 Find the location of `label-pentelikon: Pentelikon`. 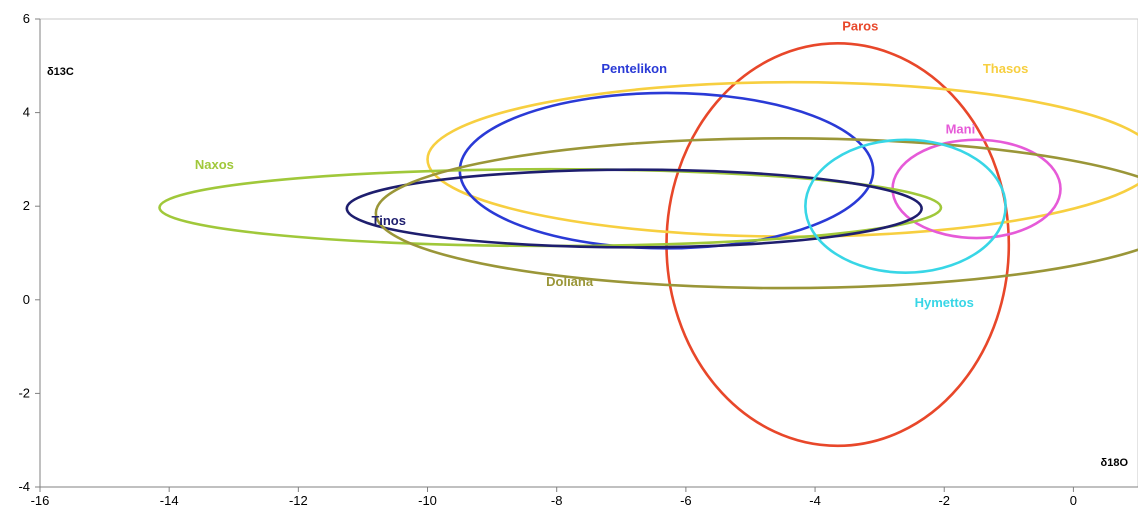

label-pentelikon: Pentelikon is located at coordinates (634, 68).